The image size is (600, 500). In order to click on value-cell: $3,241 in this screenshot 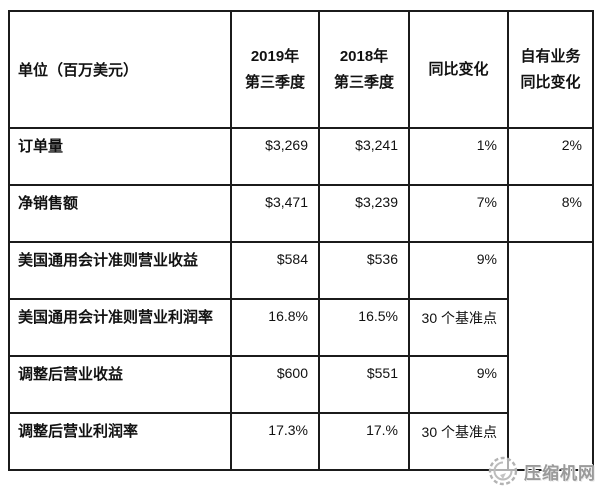, I will do `click(364, 156)`.